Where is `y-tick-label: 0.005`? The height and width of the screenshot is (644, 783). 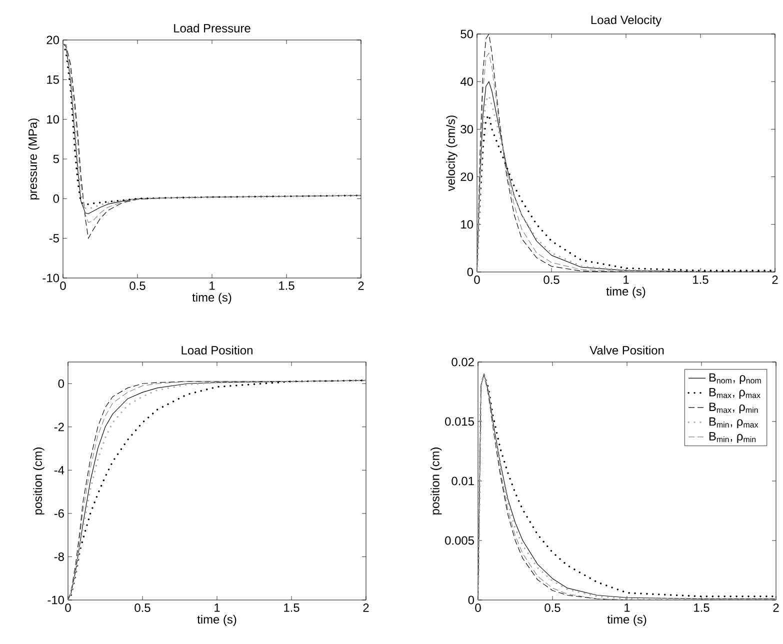 y-tick-label: 0.005 is located at coordinates (459, 540).